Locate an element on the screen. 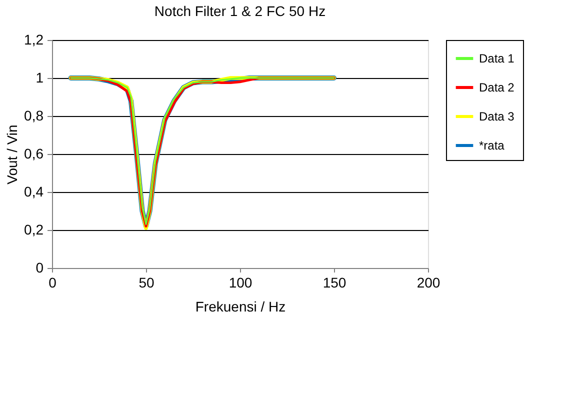  y-tick-label: 1 is located at coordinates (40, 78).